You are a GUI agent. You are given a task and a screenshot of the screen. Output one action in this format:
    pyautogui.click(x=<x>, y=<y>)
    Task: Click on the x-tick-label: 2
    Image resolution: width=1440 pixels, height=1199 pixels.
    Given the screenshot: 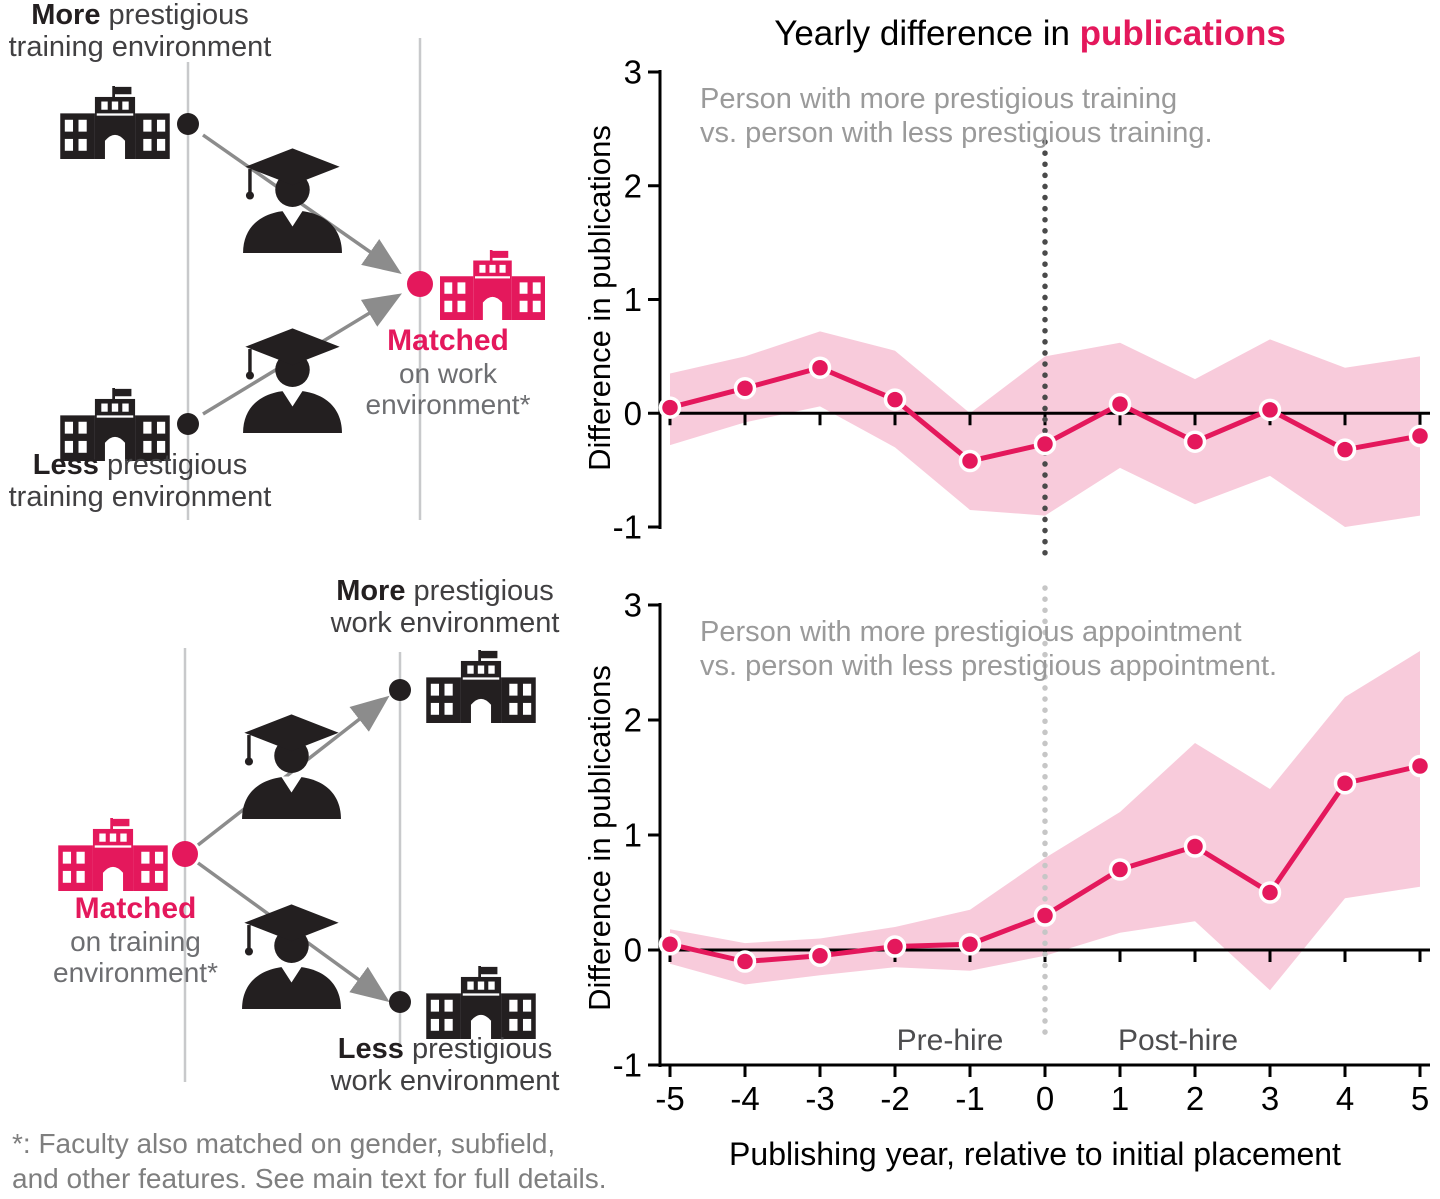 What is the action you would take?
    pyautogui.click(x=1195, y=1098)
    